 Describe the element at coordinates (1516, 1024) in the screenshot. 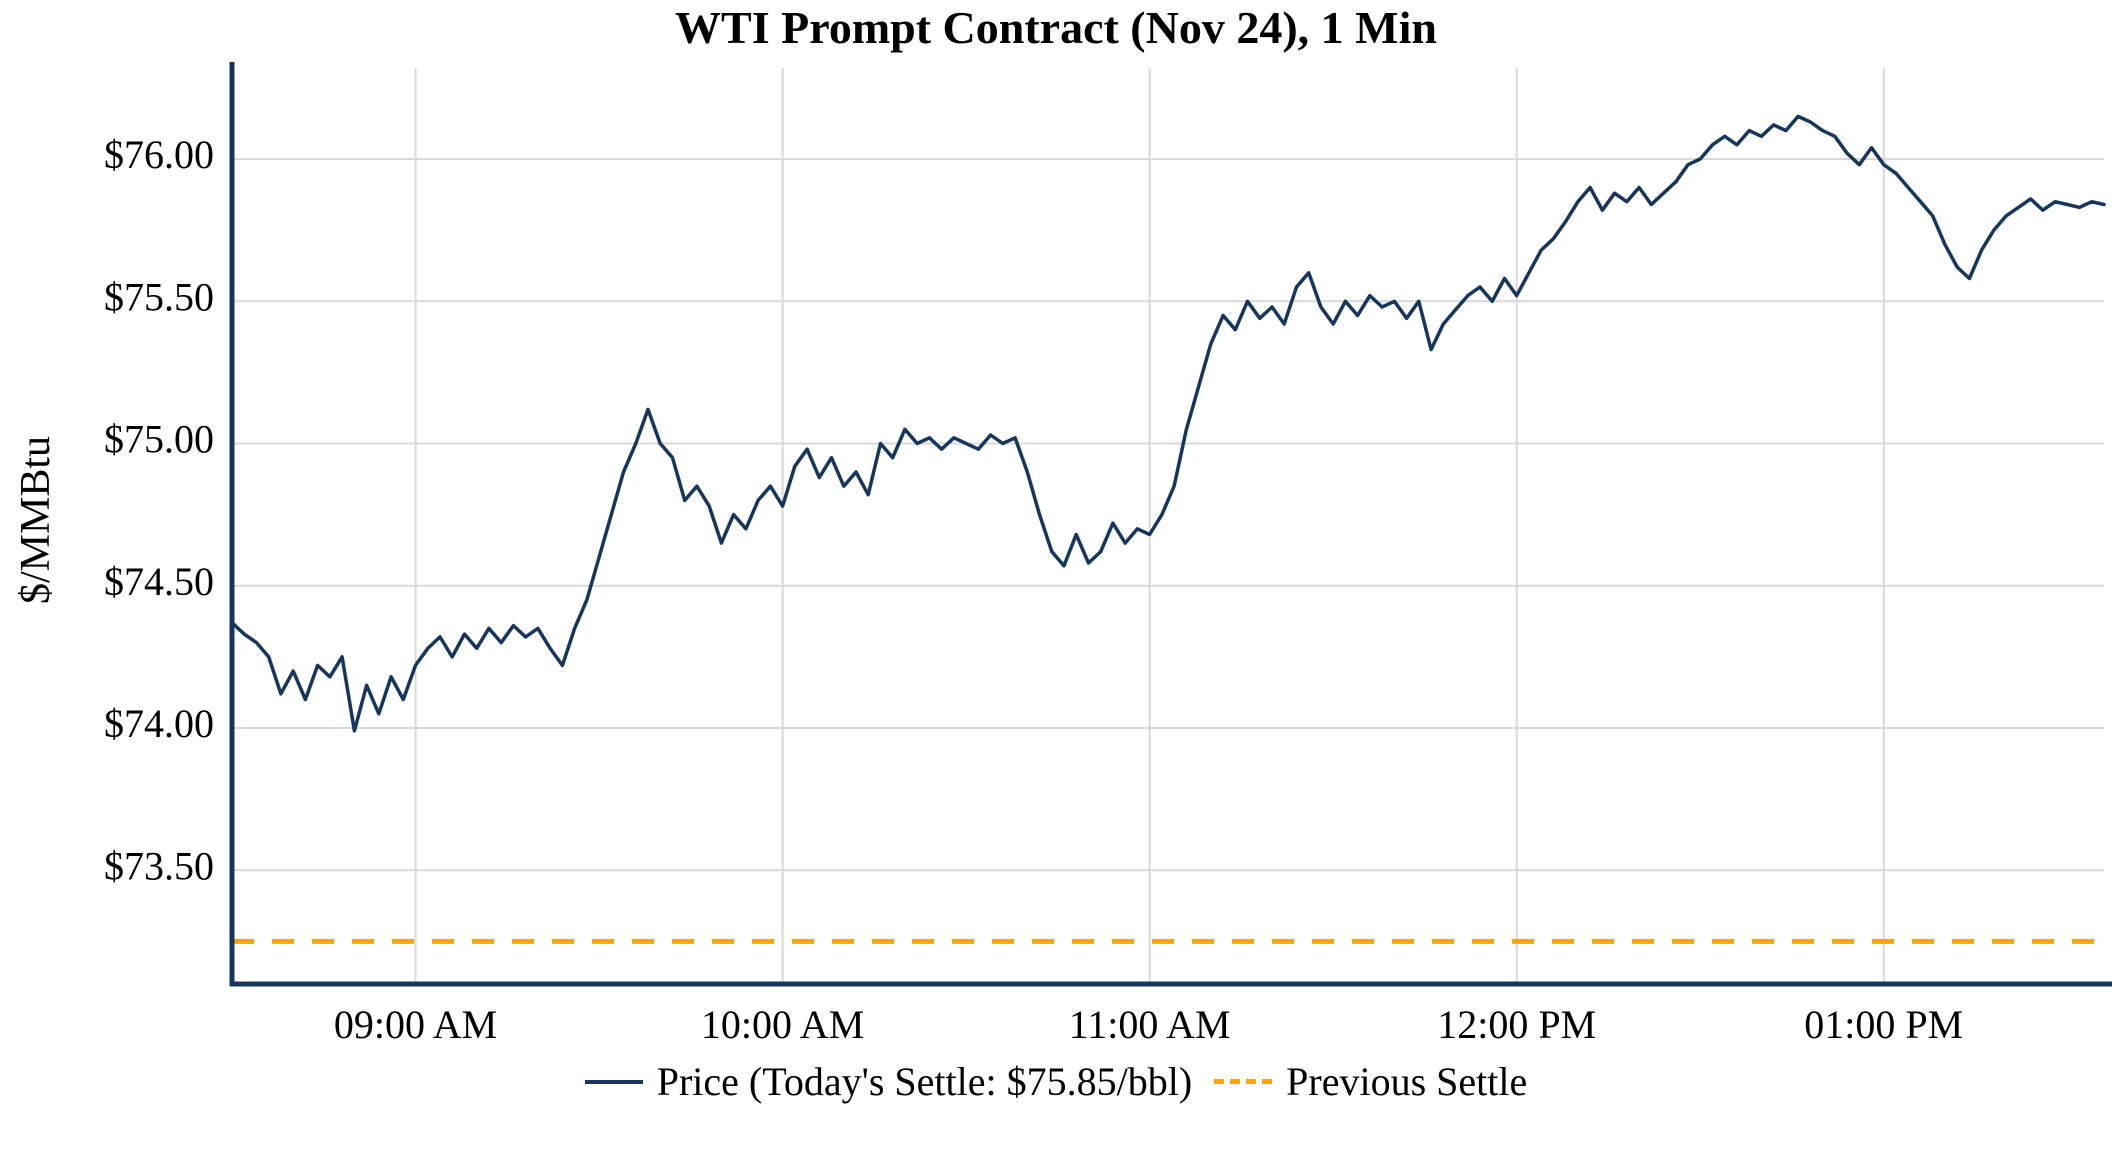

I see `x-tick-label: 12:00 PM` at that location.